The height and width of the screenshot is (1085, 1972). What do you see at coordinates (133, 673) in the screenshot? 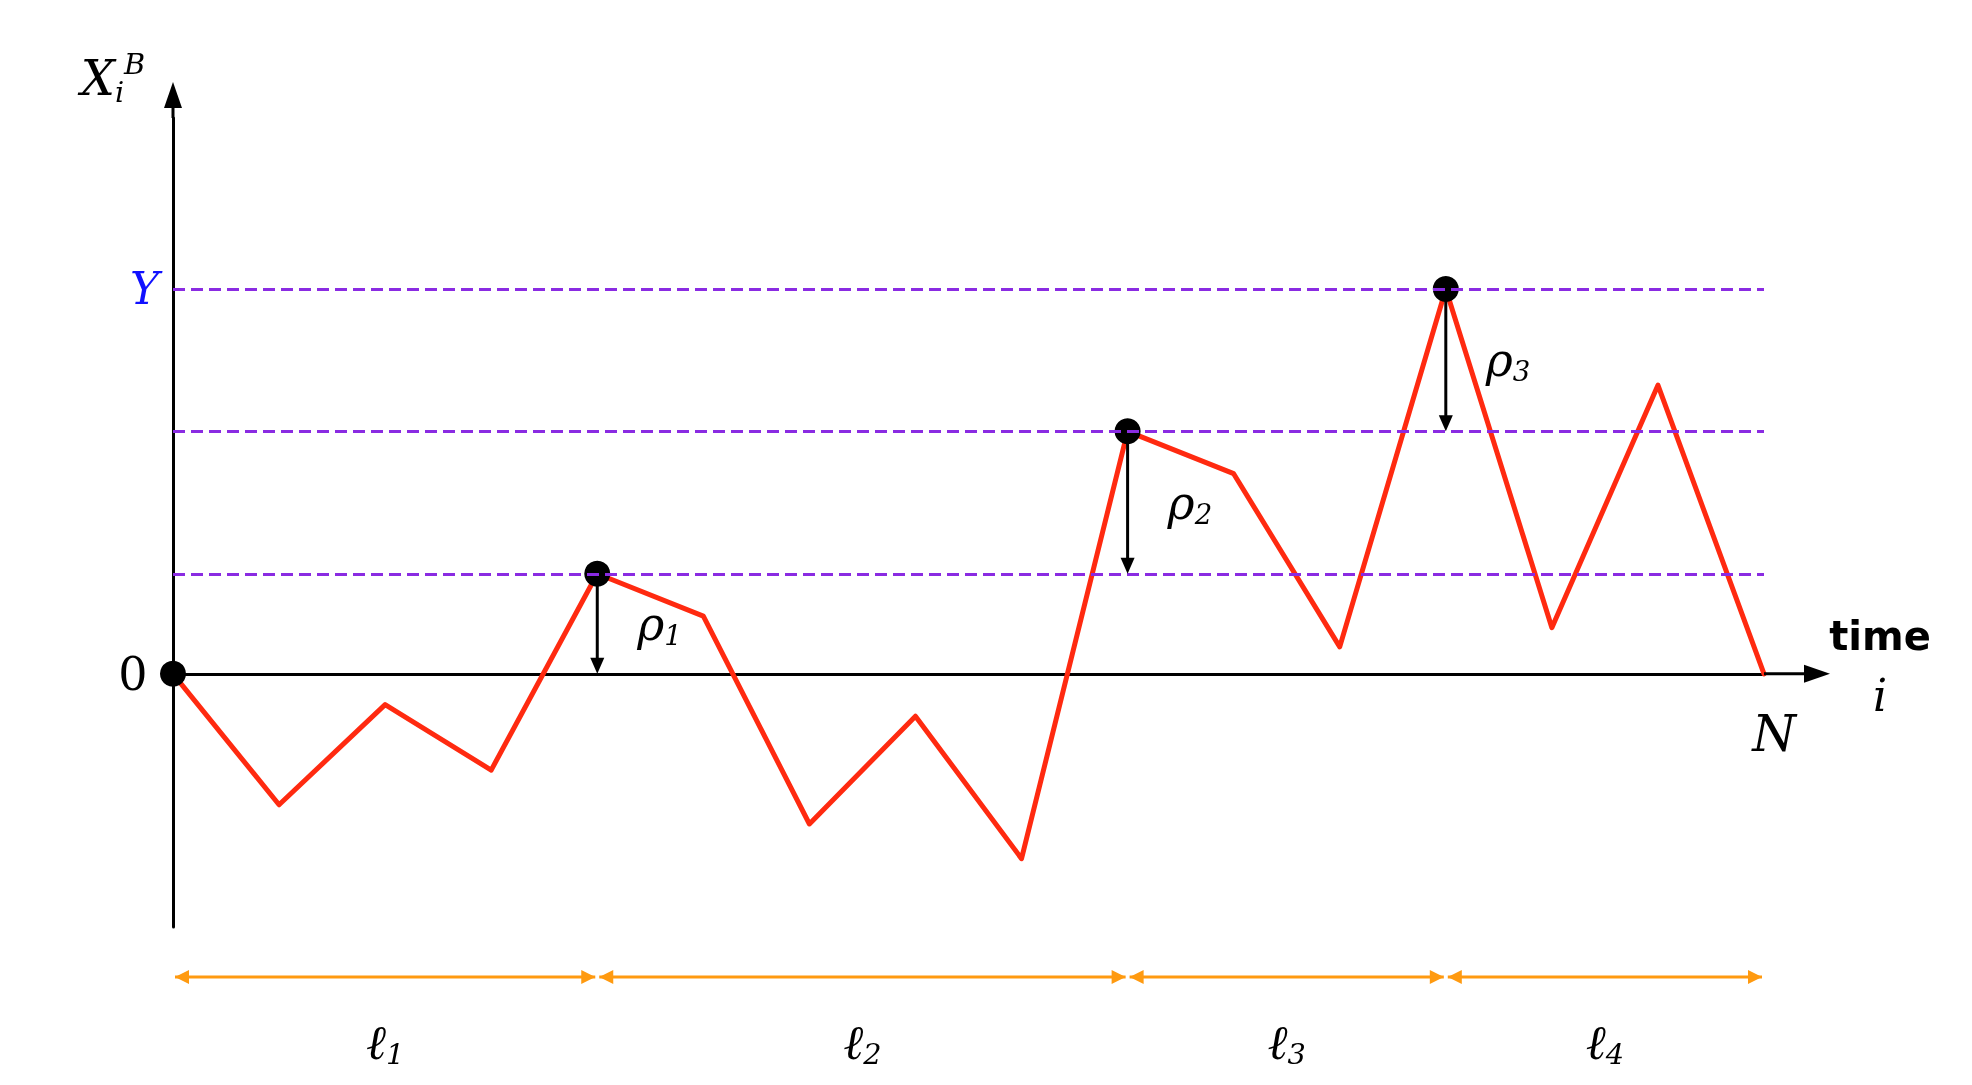
I see `text: 0` at bounding box center [133, 673].